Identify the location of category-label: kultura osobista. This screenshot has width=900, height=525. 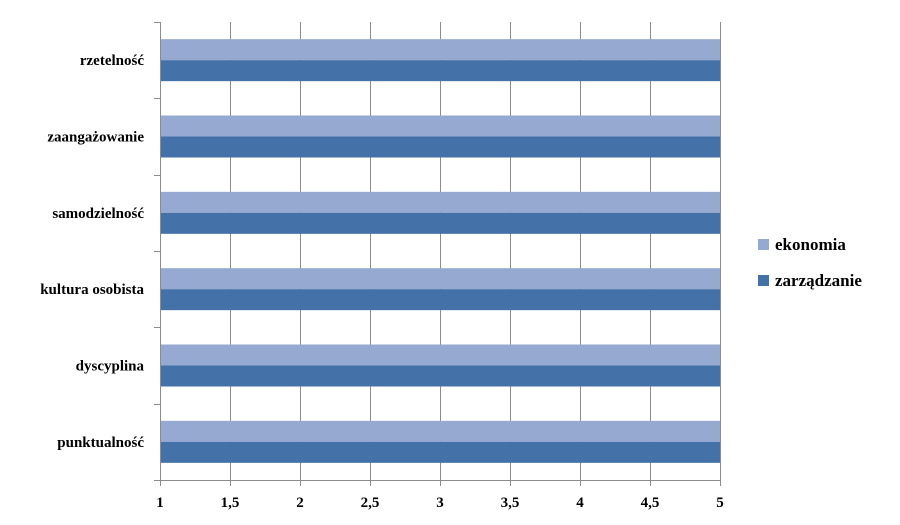
(92, 290).